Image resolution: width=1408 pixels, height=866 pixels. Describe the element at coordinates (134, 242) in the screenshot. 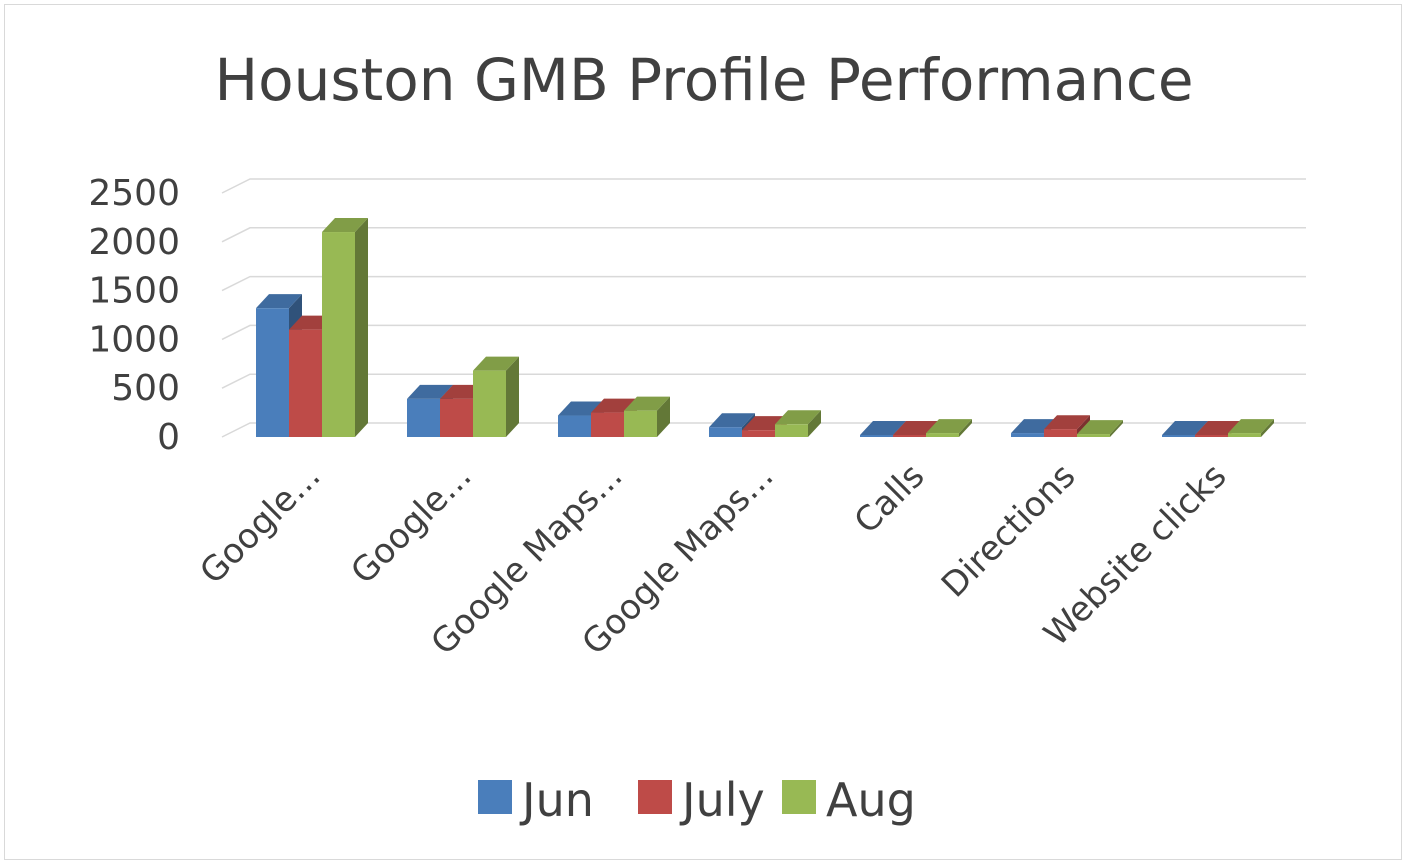

I see `y-tick-label: 2000` at that location.